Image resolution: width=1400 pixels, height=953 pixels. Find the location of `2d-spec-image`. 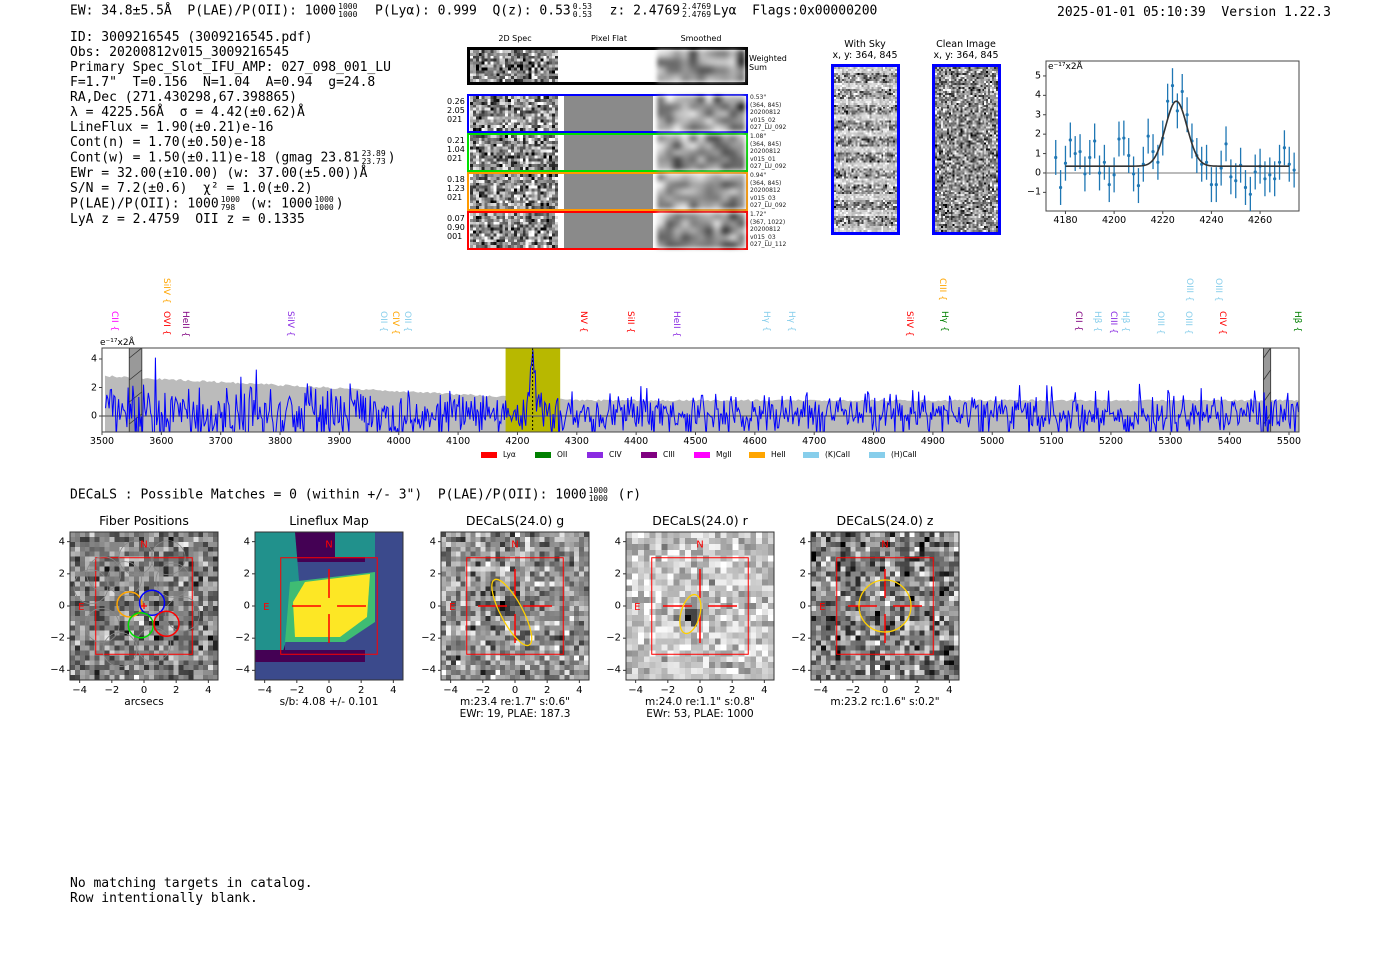

2d-spec-image is located at coordinates (514, 230).